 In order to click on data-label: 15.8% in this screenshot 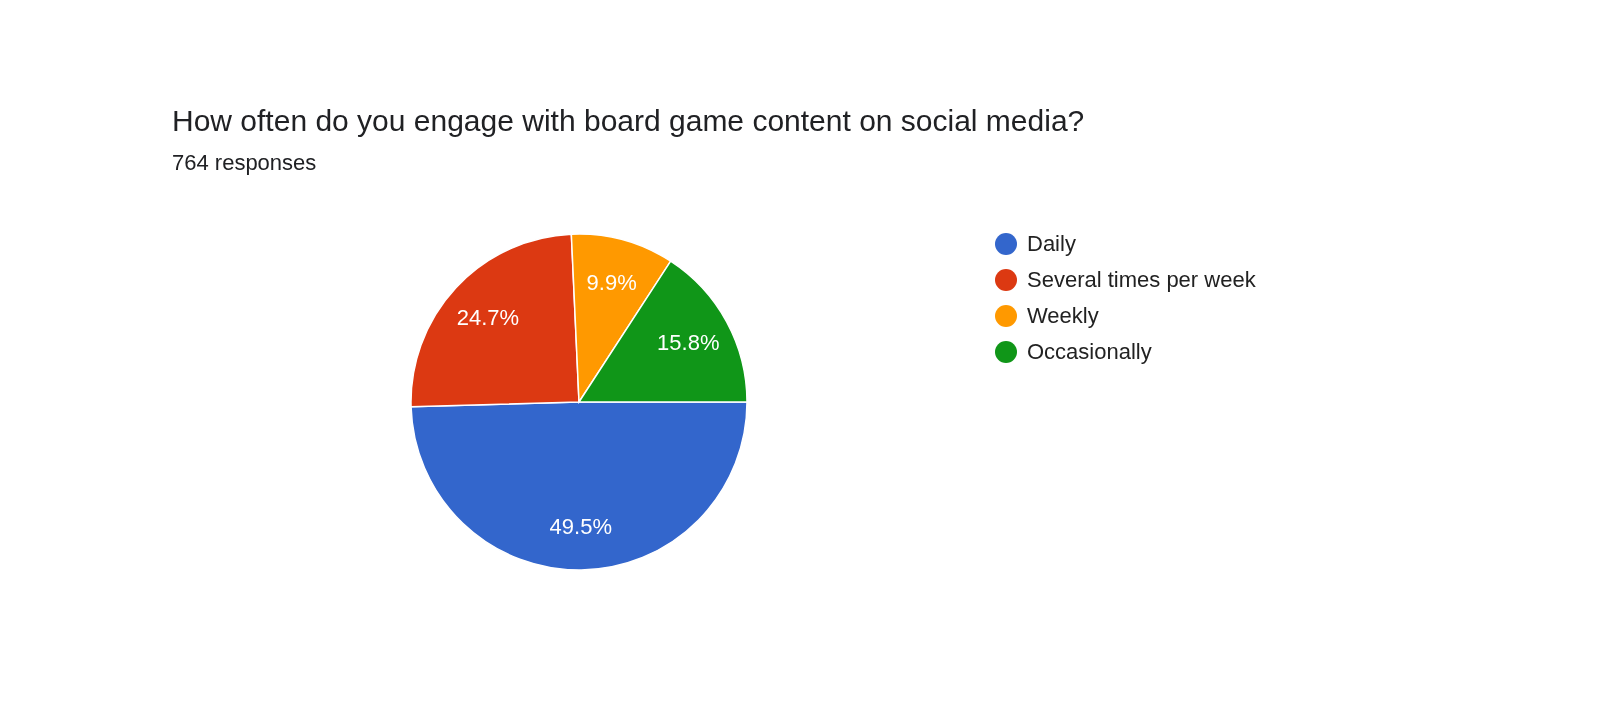, I will do `click(688, 343)`.